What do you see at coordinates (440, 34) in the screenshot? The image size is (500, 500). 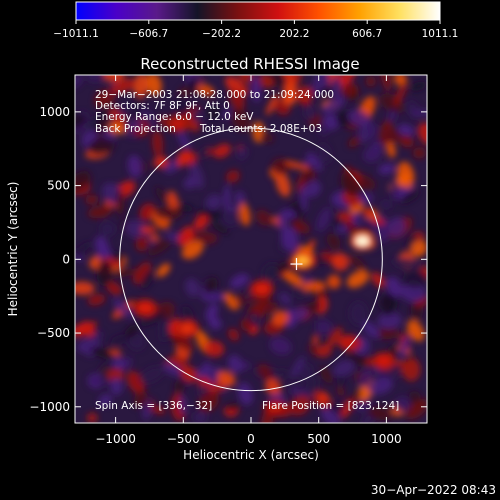 I see `colorbar-tick-label: 1011.1` at bounding box center [440, 34].